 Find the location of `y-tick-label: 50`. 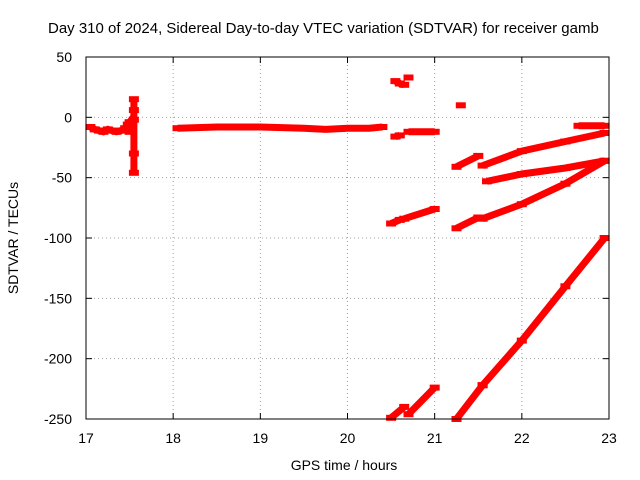

y-tick-label: 50 is located at coordinates (64, 57).